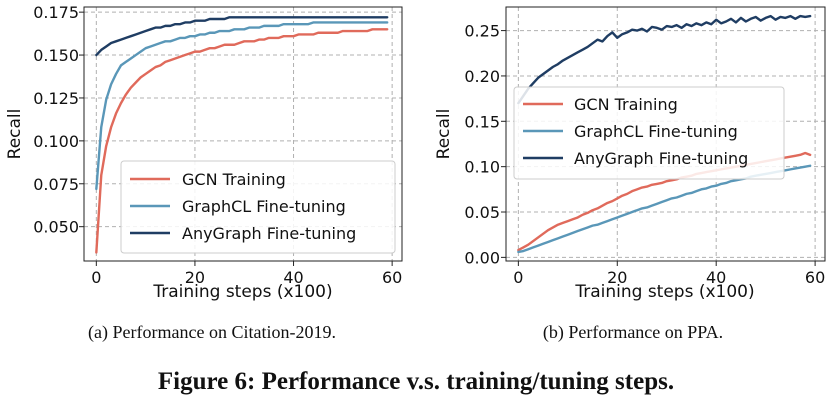 The image size is (832, 406). I want to click on x-tick-label-b: 0, so click(518, 277).